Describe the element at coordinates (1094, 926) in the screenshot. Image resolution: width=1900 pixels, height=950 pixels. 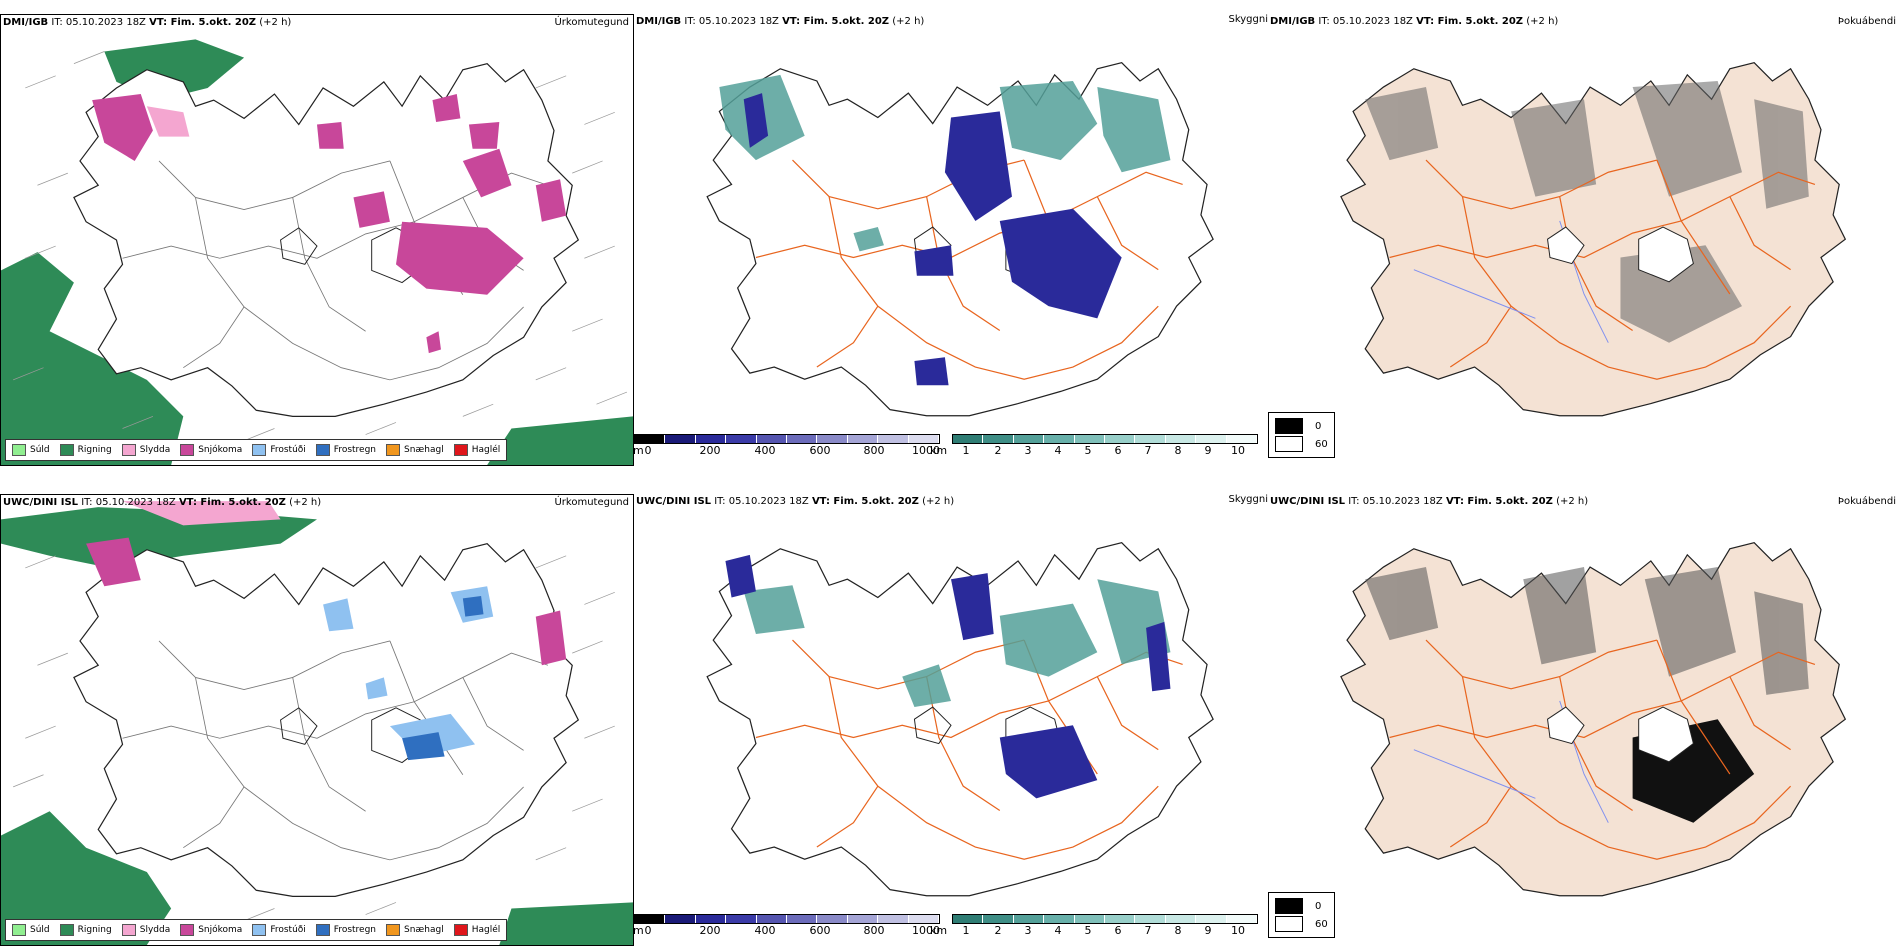
I see `cloud-km-colorbar: 1 2 3 4 5 6 7 8 9 10 km` at that location.